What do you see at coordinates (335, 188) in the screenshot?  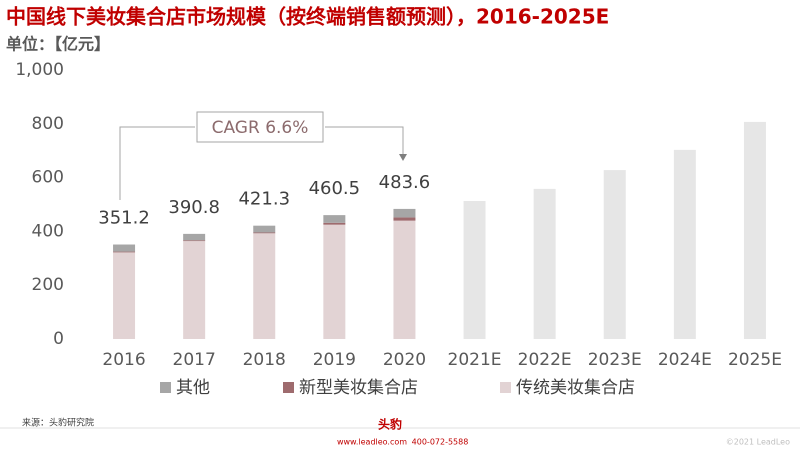 I see `total-label: 460.5` at bounding box center [335, 188].